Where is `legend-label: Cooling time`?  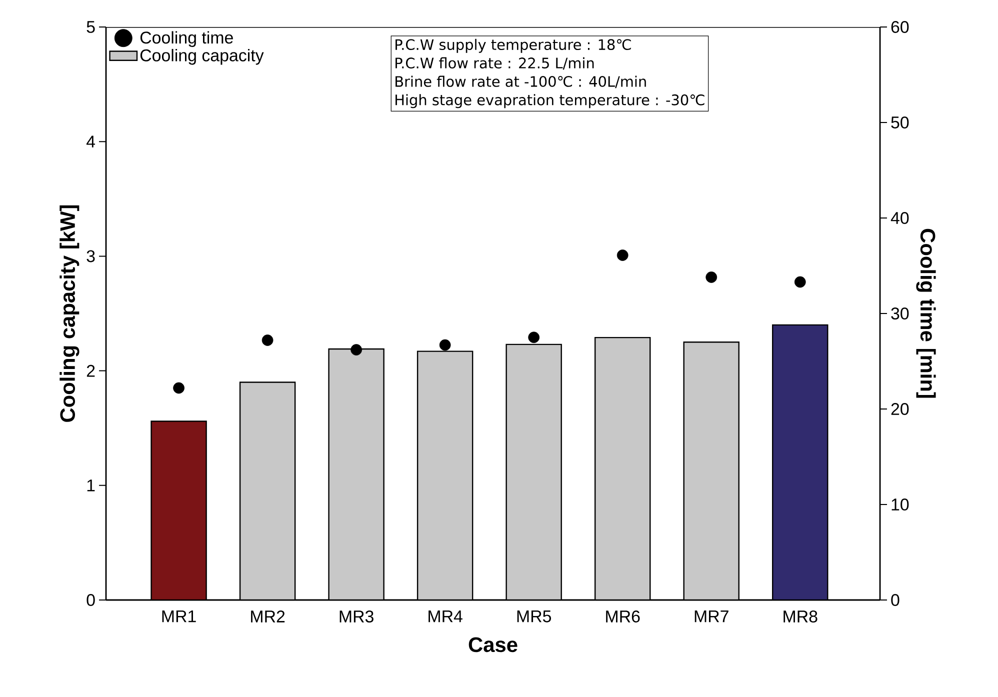
legend-label: Cooling time is located at coordinates (186, 39).